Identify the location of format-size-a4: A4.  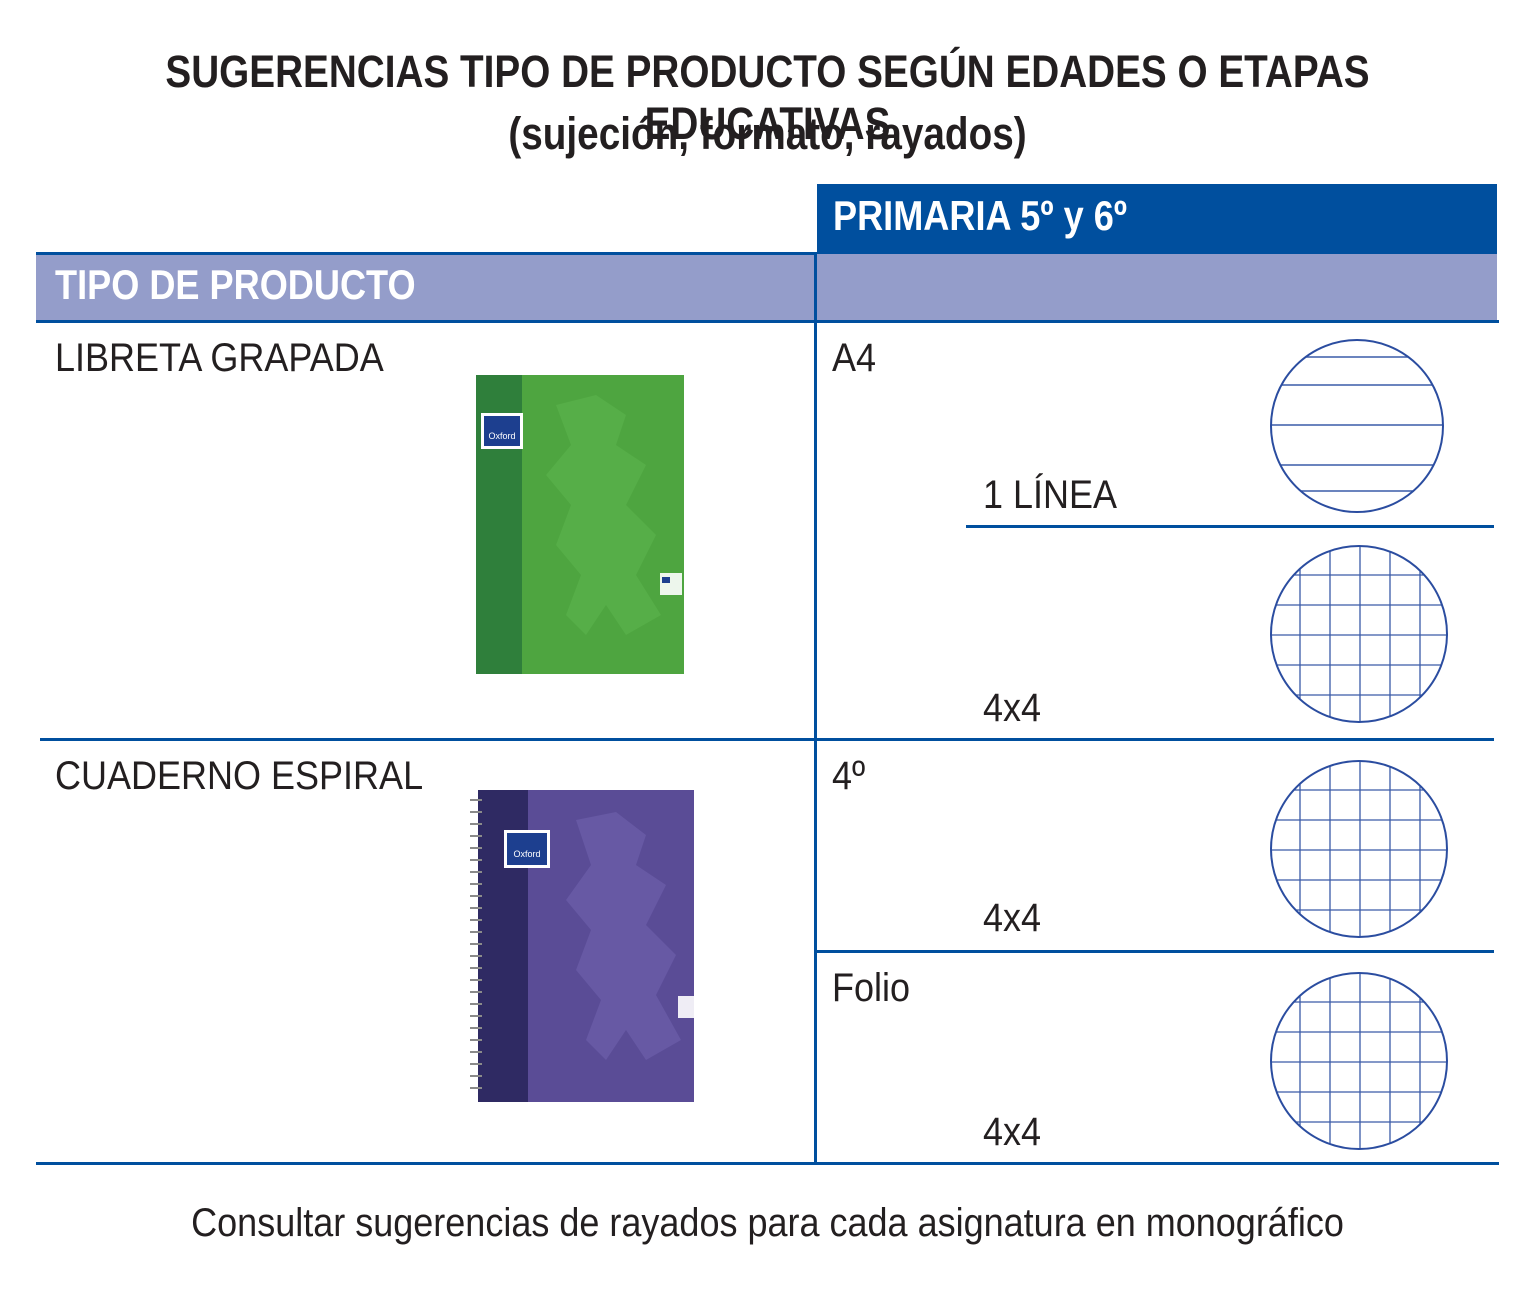
(854, 358).